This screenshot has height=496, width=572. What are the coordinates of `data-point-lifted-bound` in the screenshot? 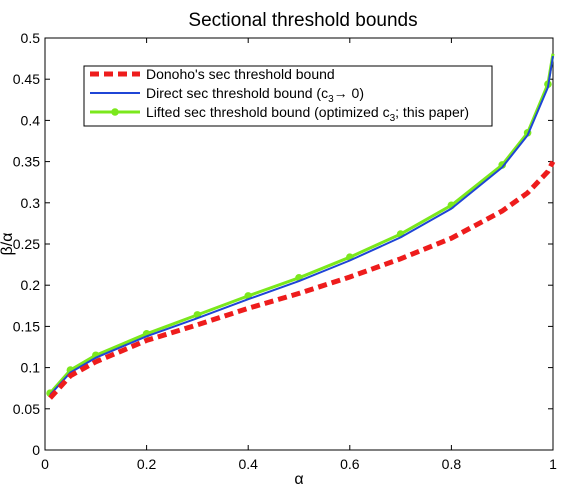 It's located at (502, 165).